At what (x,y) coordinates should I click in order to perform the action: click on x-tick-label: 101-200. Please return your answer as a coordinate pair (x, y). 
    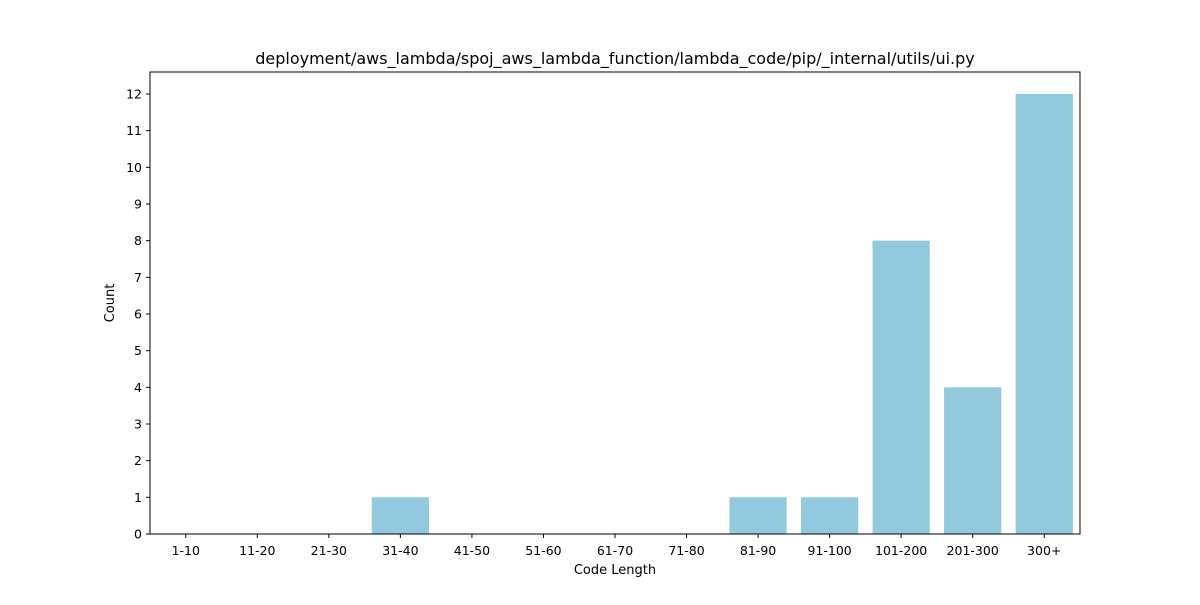
    Looking at the image, I should click on (901, 550).